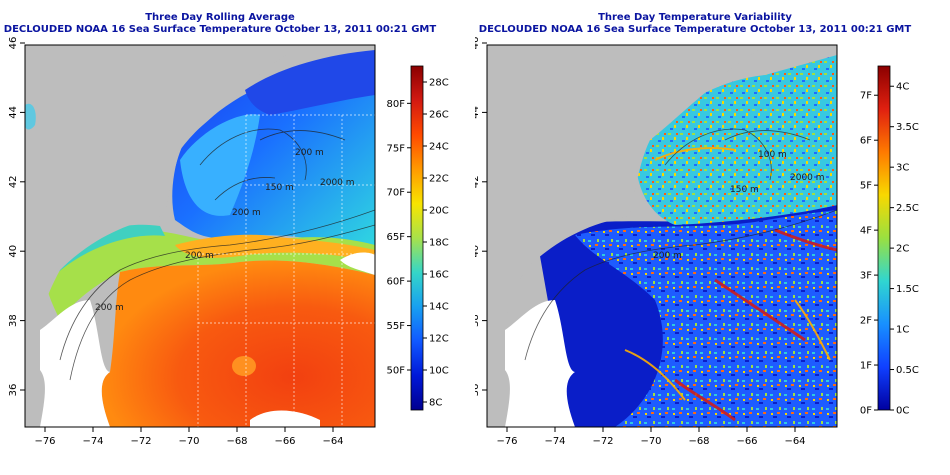 This screenshot has height=475, width=950. What do you see at coordinates (439, 211) in the screenshot?
I see `colorbar-c-label: 20C` at bounding box center [439, 211].